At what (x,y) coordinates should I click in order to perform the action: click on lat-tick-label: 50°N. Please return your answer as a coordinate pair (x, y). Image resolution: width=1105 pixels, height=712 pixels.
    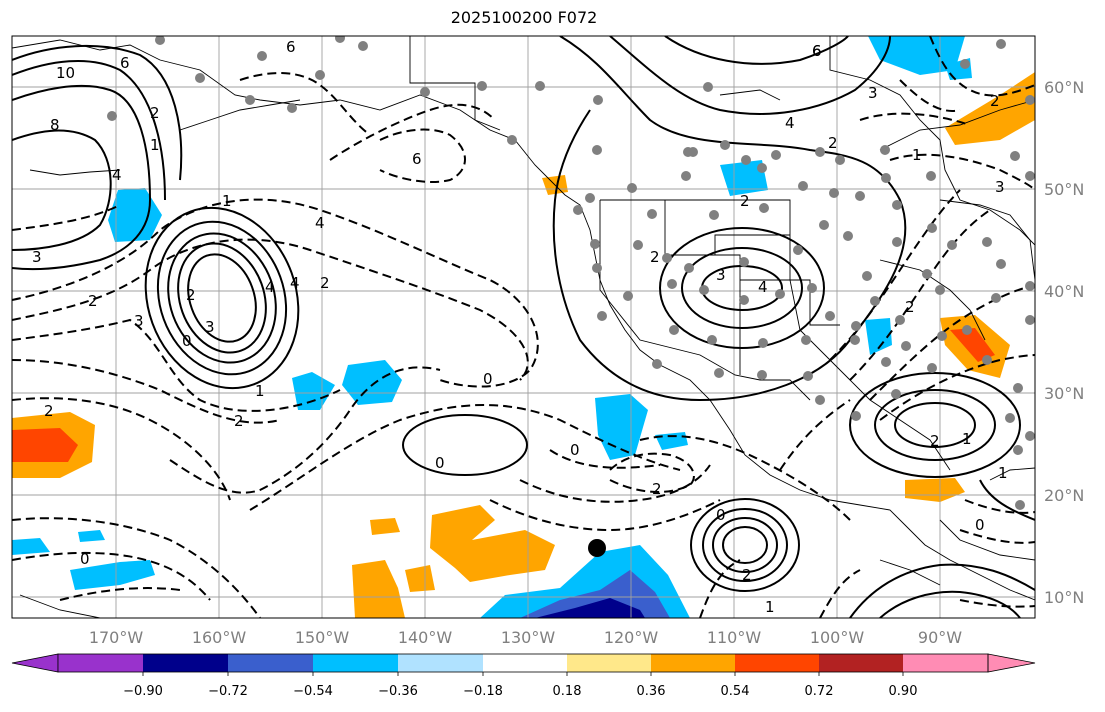
    Looking at the image, I should click on (1064, 189).